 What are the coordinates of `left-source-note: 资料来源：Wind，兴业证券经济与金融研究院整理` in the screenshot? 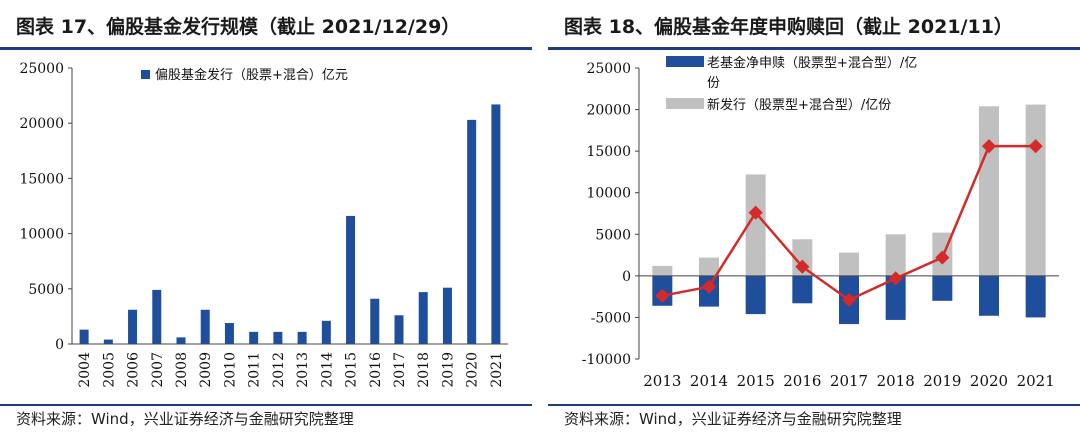 It's located at (185, 419).